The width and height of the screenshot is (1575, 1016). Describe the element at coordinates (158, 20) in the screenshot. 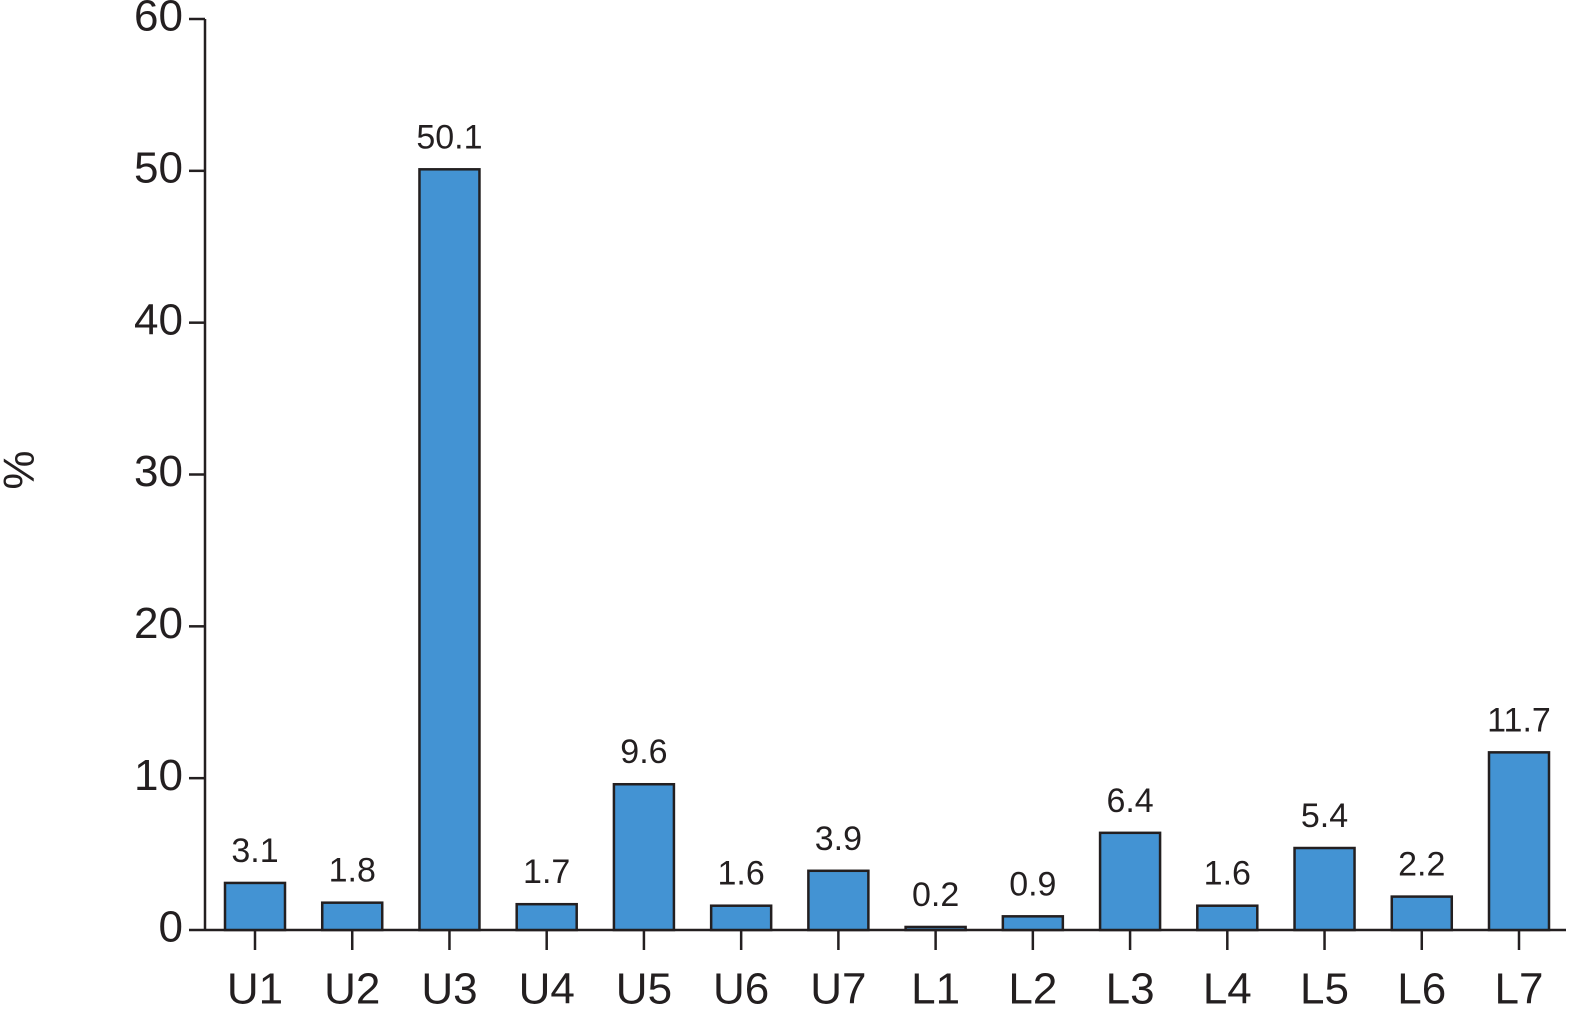

I see `y-tick-label: 60` at that location.